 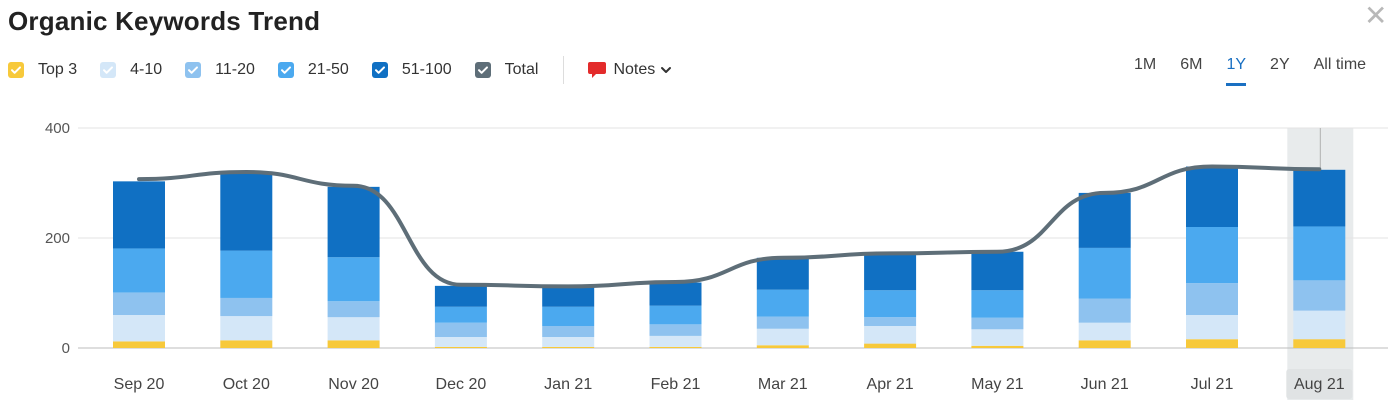 I want to click on legend-item-top3: Top 3, so click(x=42, y=70).